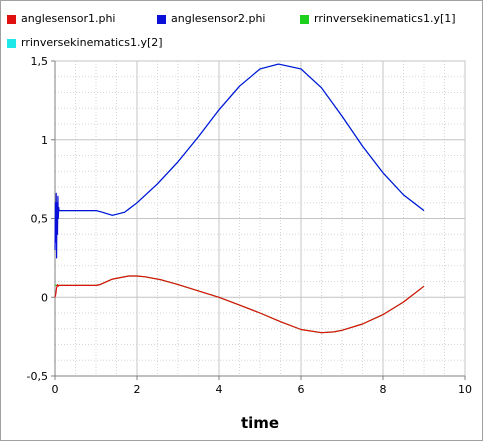 The height and width of the screenshot is (441, 483). I want to click on x-axis-title: time, so click(260, 423).